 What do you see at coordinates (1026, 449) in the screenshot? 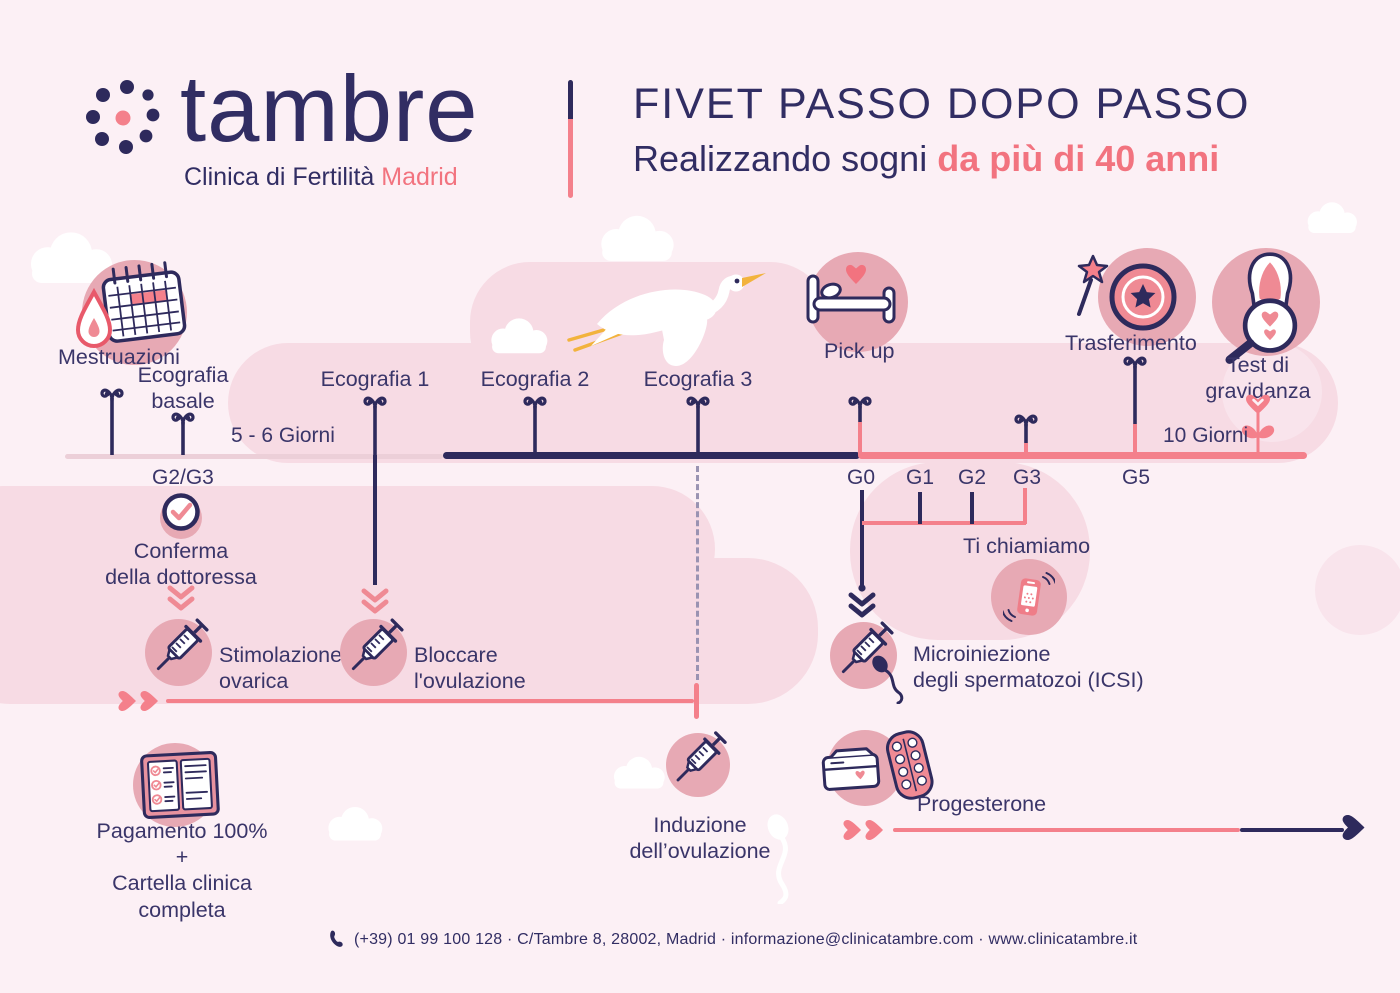
I see `g3-stem-salmon` at bounding box center [1026, 449].